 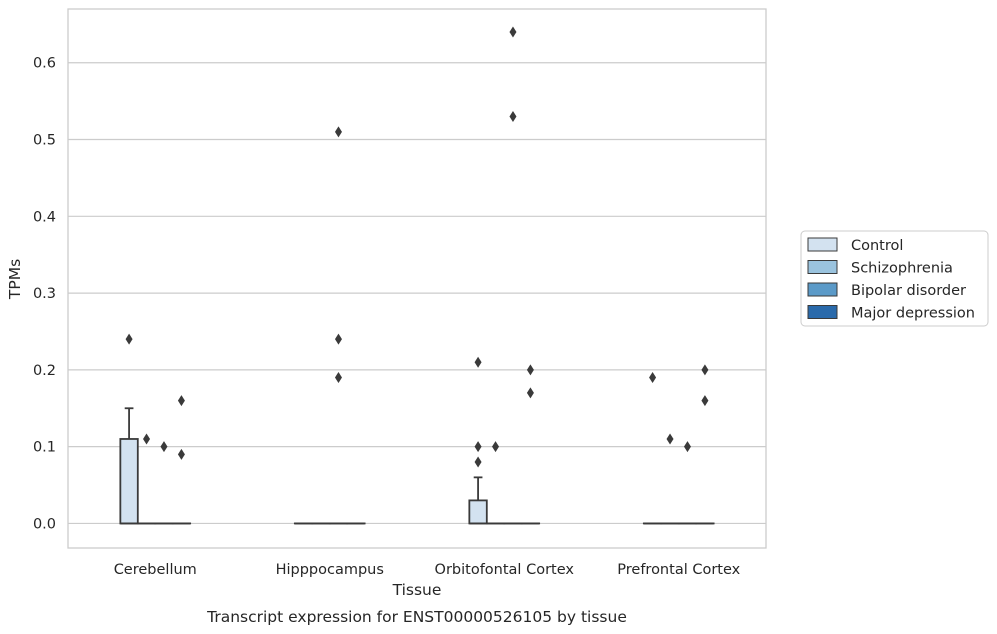 What do you see at coordinates (44, 371) in the screenshot?
I see `y-tick-label: 0.2` at bounding box center [44, 371].